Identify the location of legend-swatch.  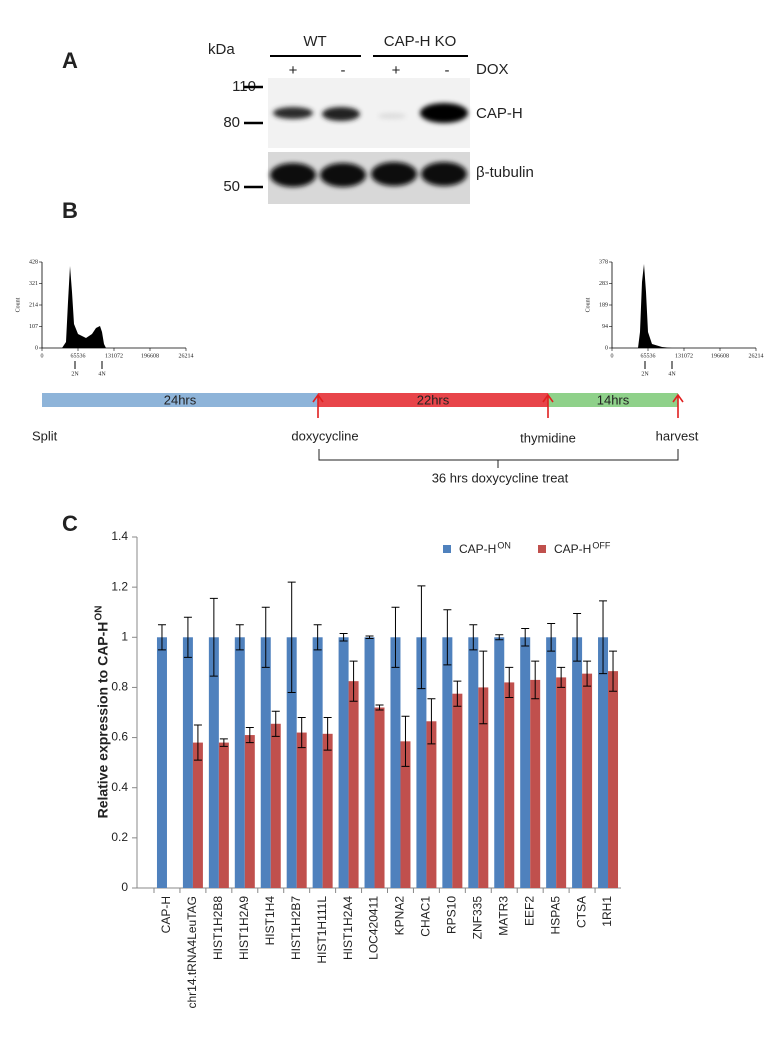
(447, 549).